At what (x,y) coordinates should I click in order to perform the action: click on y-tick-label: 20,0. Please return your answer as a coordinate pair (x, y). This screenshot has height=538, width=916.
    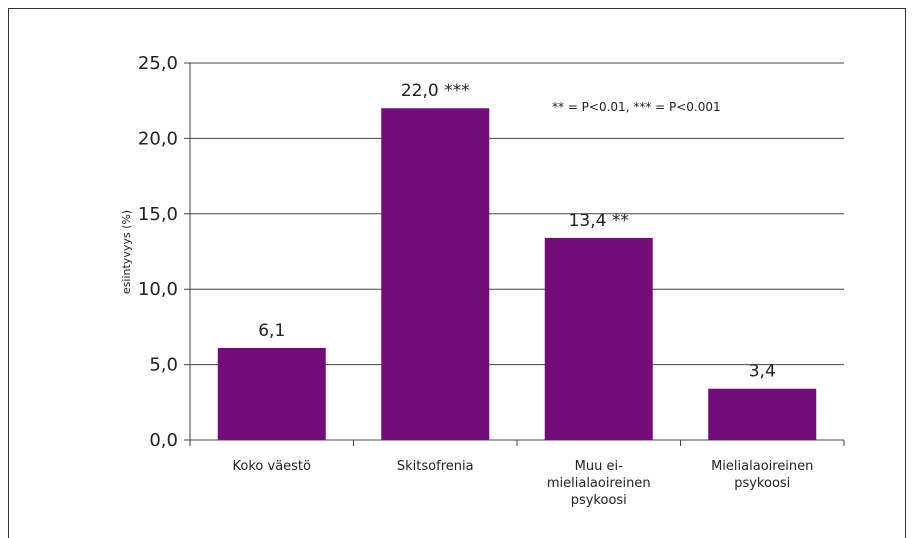
    Looking at the image, I should click on (158, 138).